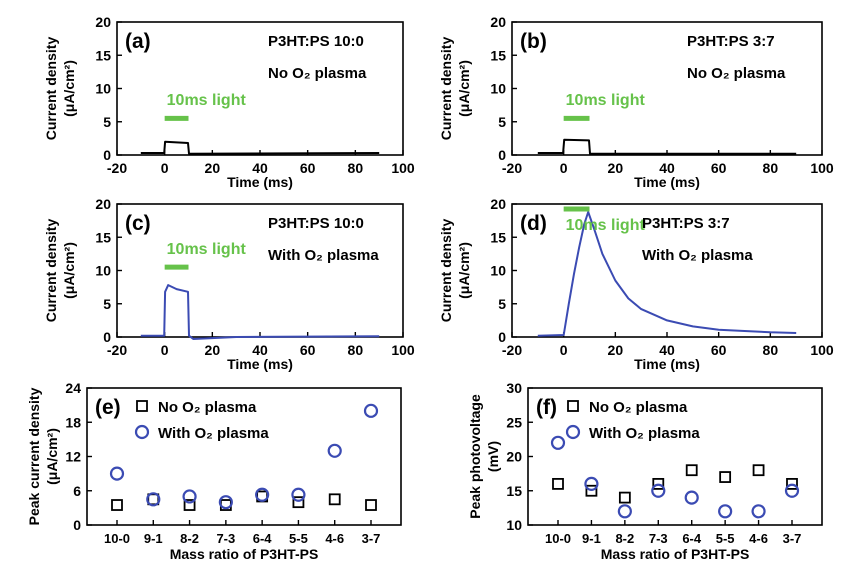 The width and height of the screenshot is (845, 566). What do you see at coordinates (533, 223) in the screenshot?
I see `panel-label: (d)` at bounding box center [533, 223].